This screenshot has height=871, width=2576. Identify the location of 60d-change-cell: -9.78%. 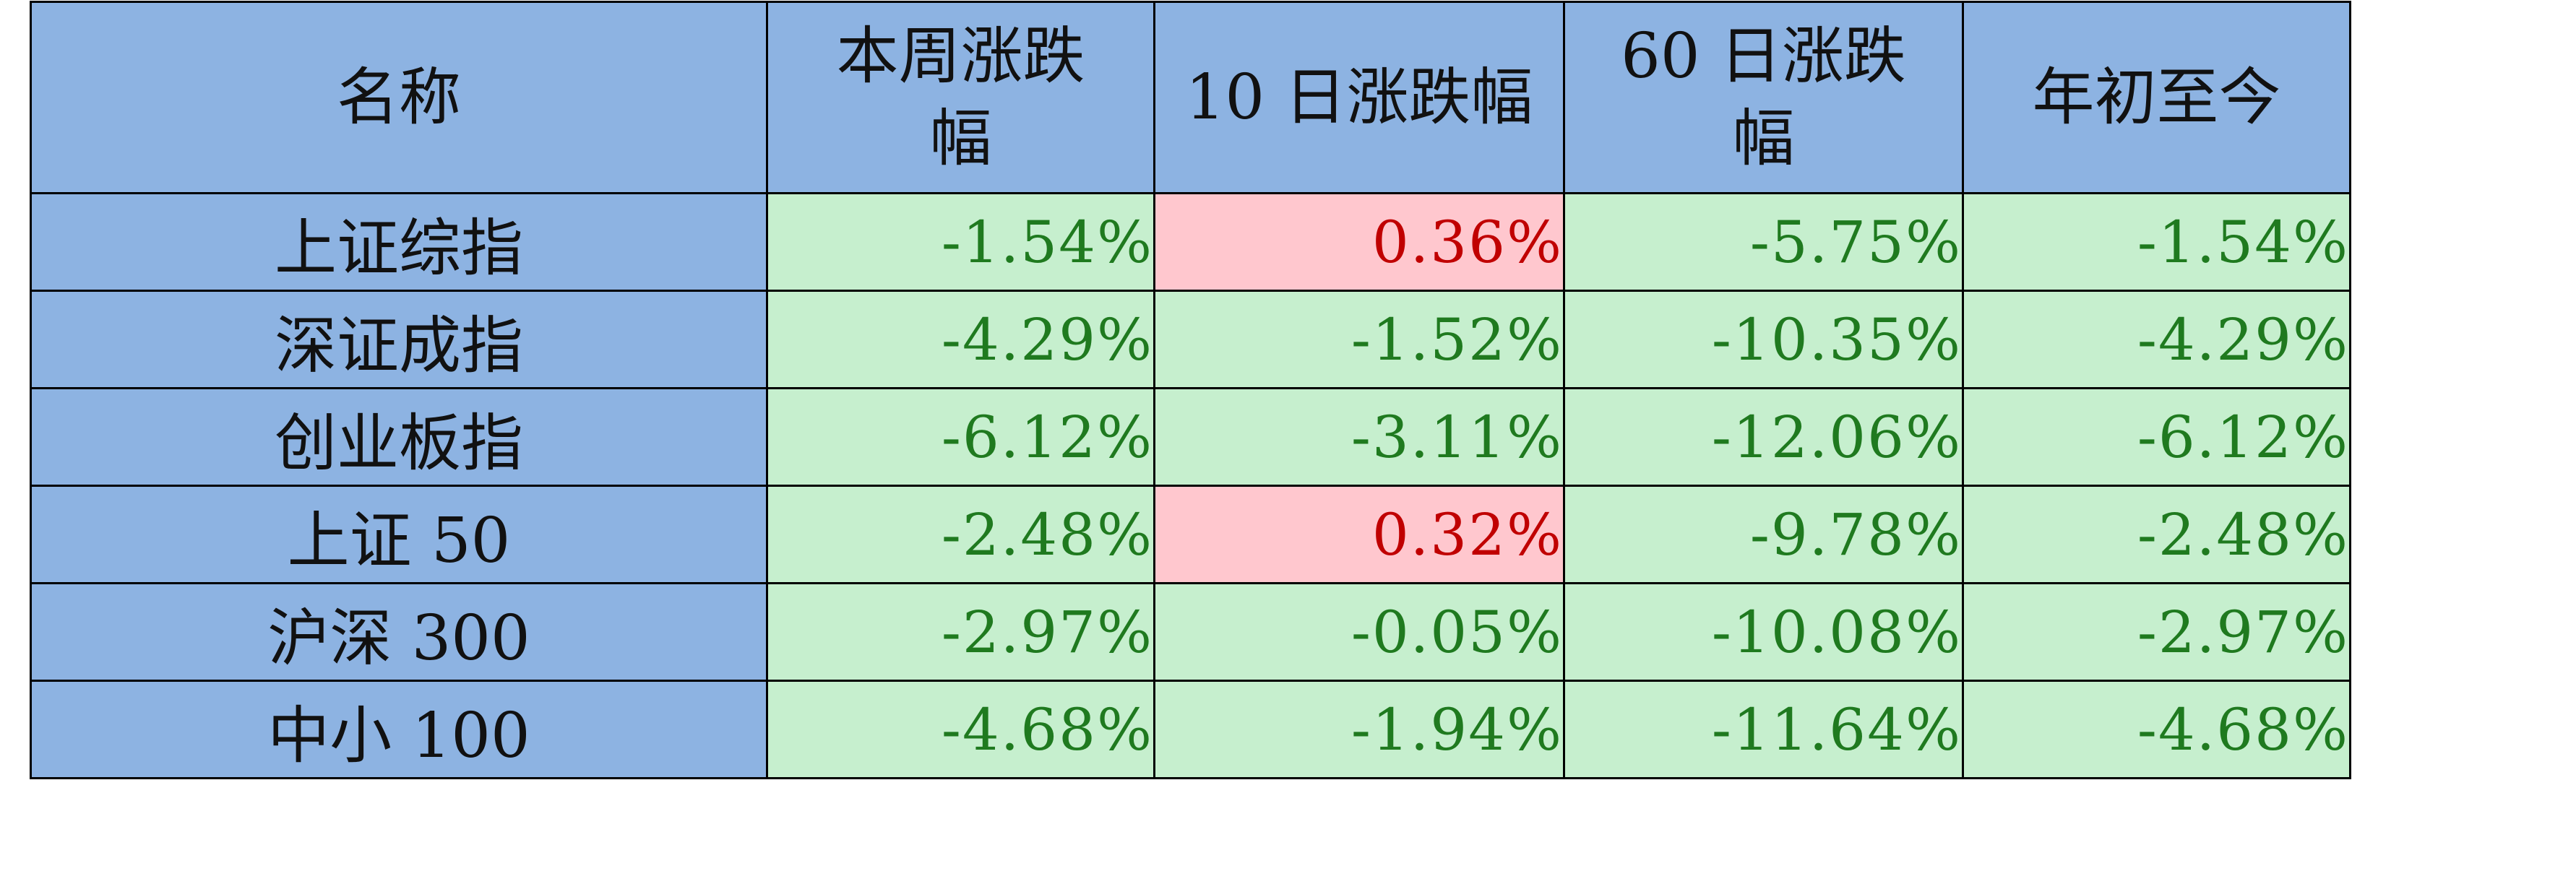
(1763, 534).